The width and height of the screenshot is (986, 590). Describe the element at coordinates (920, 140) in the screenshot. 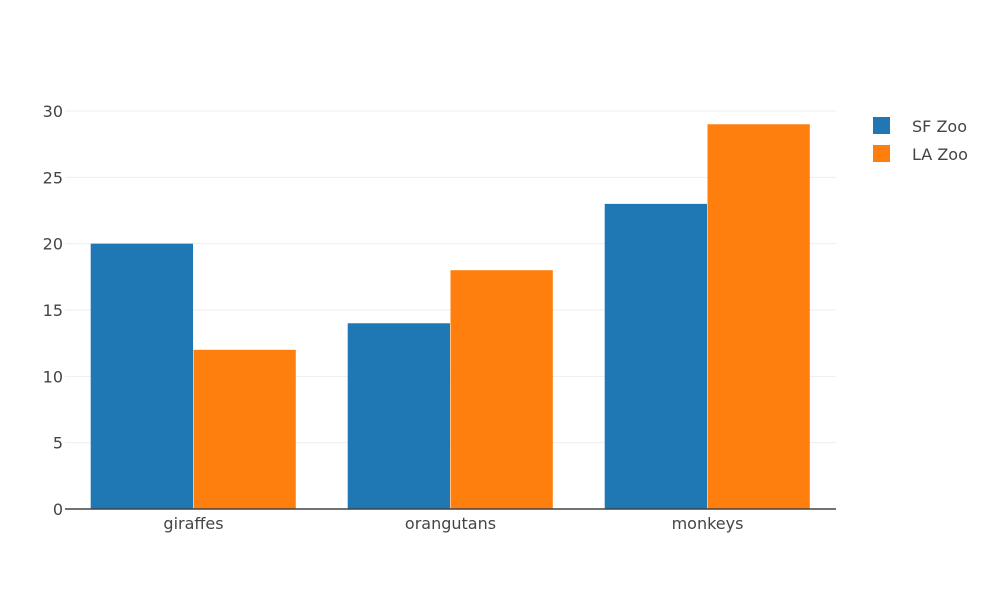

I see `legend: SF Zoo LA Zoo` at that location.